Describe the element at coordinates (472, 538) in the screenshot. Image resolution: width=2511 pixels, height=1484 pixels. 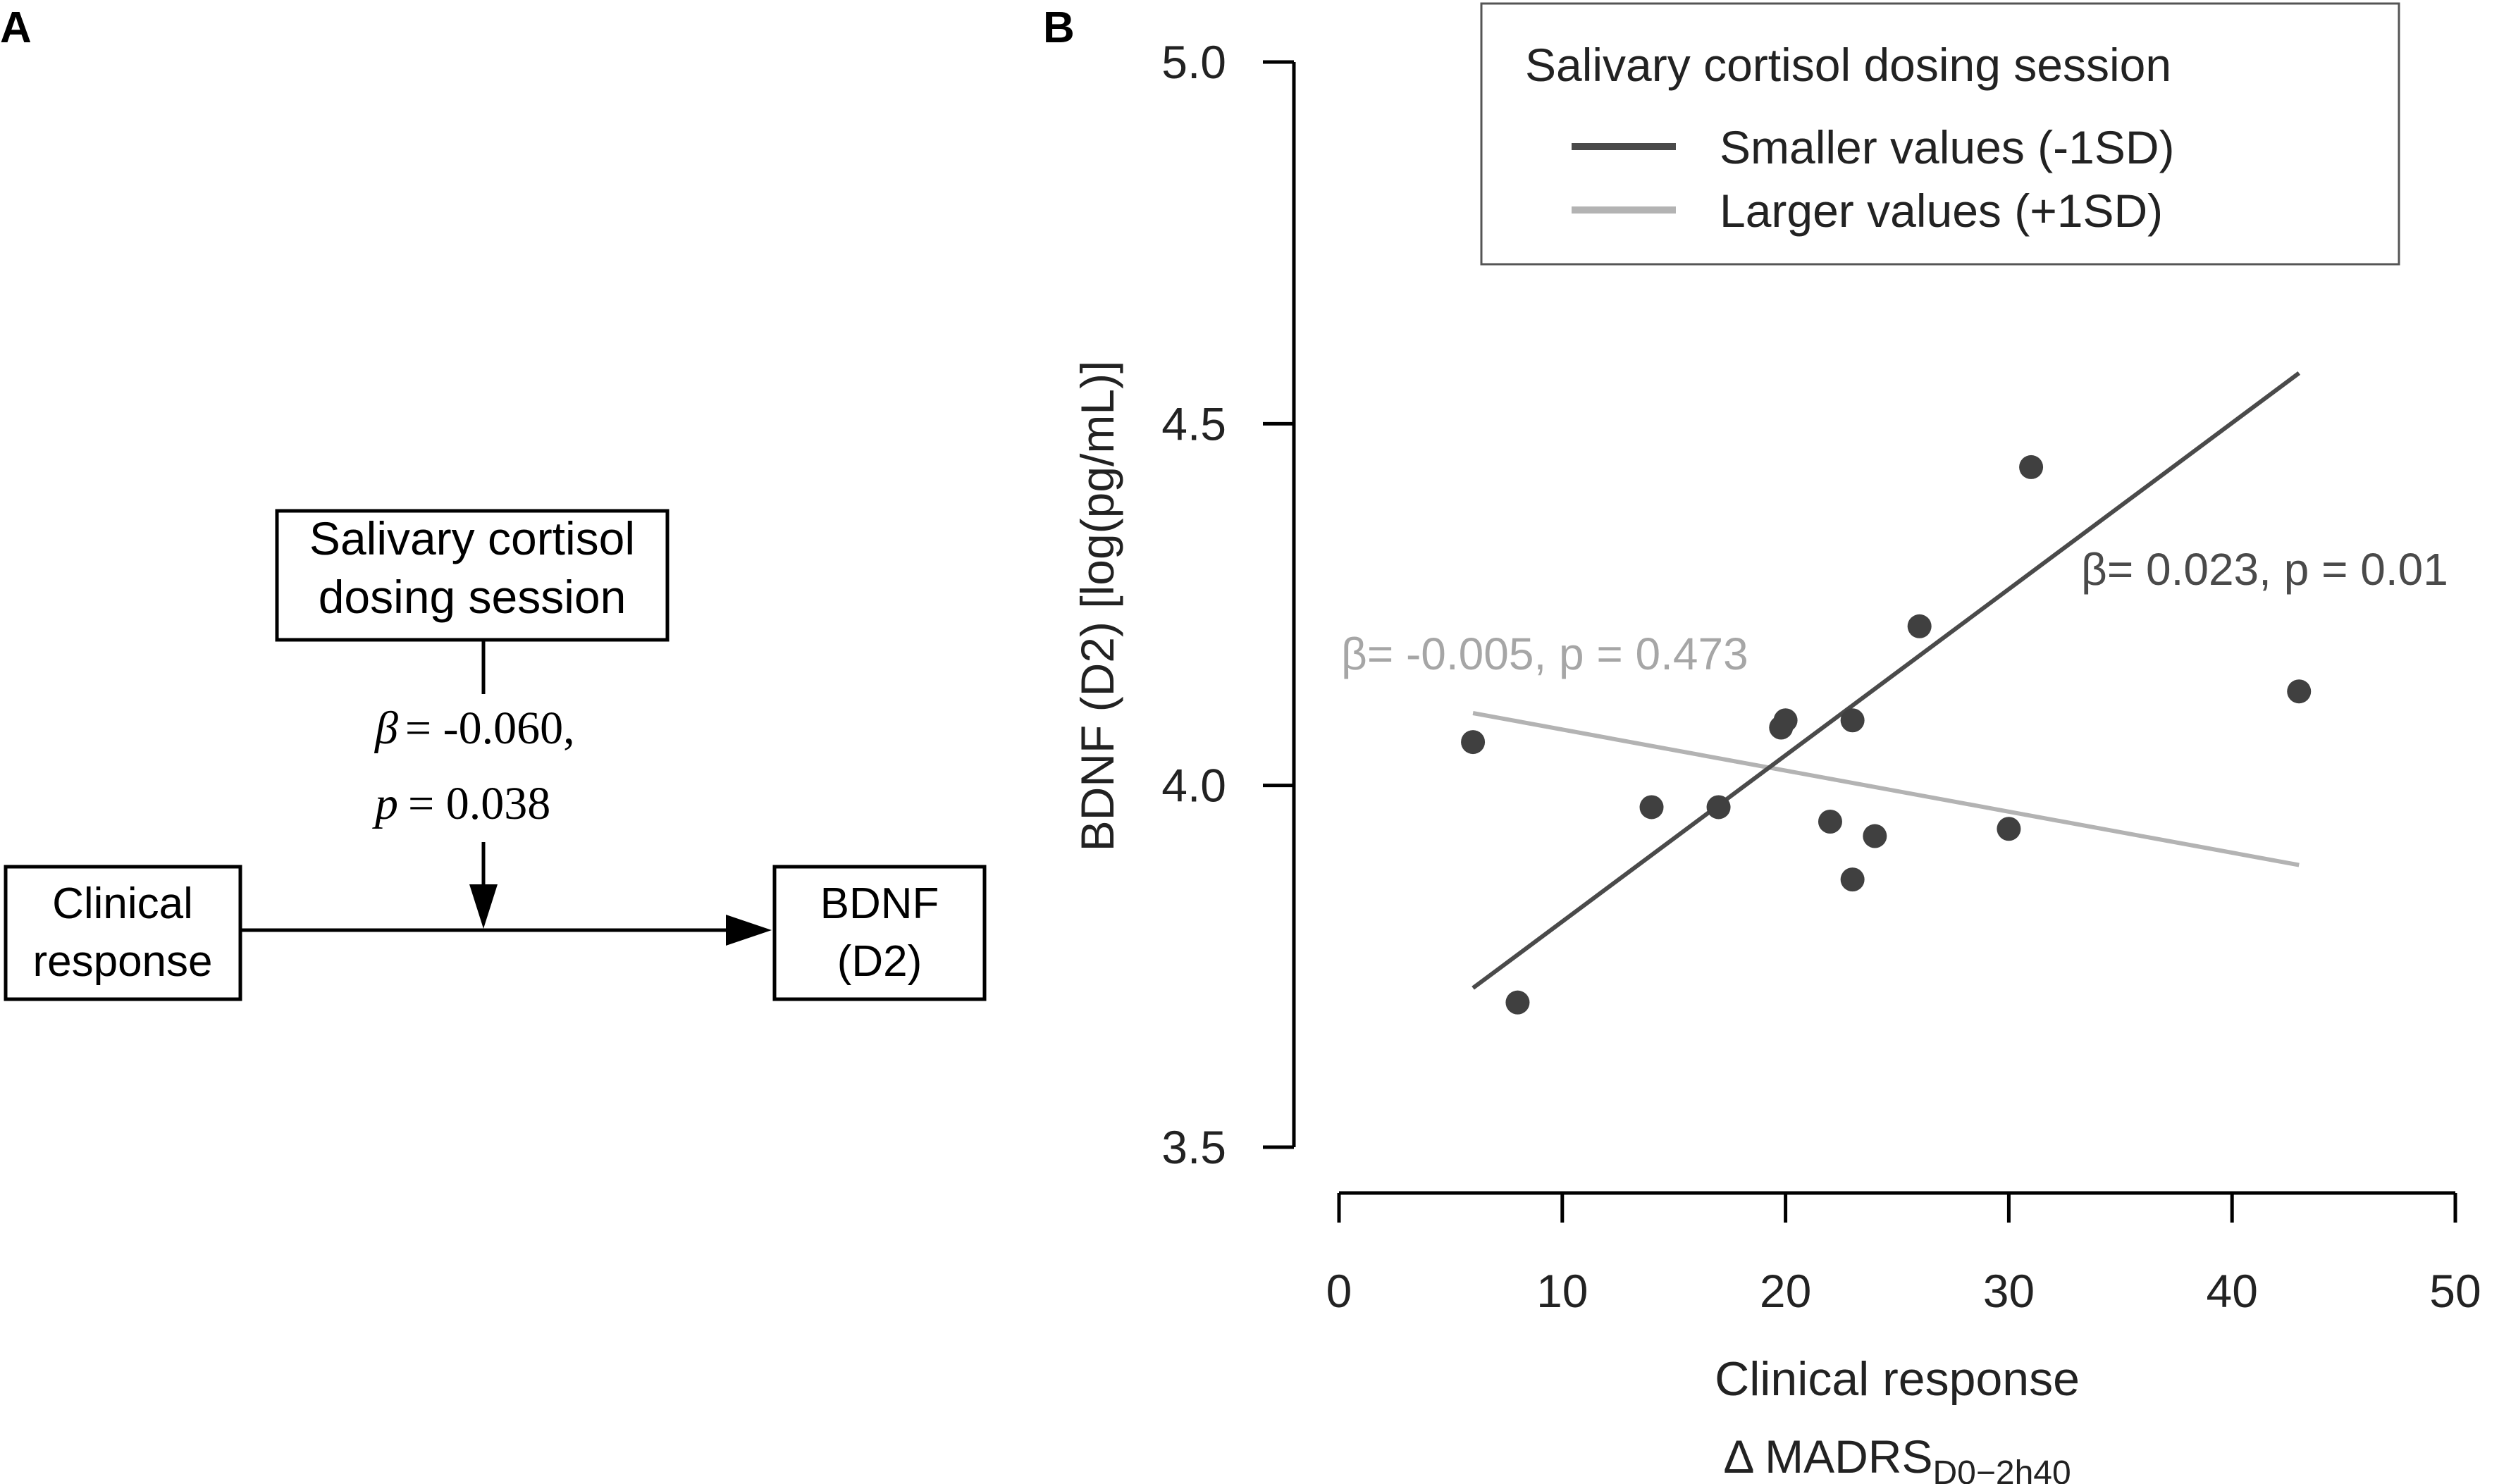
I see `moderator-box-line1: Salivary cortisol` at that location.